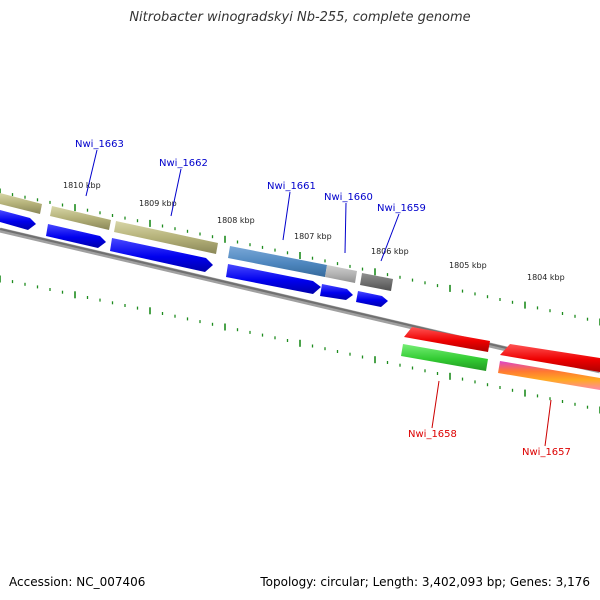  Describe the element at coordinates (277, 261) in the screenshot. I see `category-box-steelblue` at that location.